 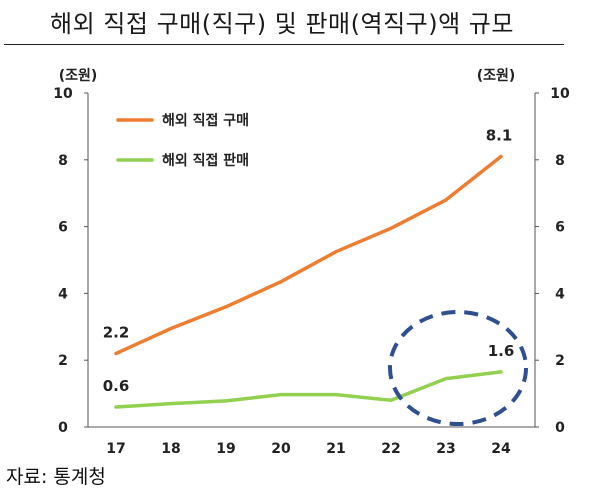 I want to click on y-tick-label-right: 6, so click(x=560, y=228).